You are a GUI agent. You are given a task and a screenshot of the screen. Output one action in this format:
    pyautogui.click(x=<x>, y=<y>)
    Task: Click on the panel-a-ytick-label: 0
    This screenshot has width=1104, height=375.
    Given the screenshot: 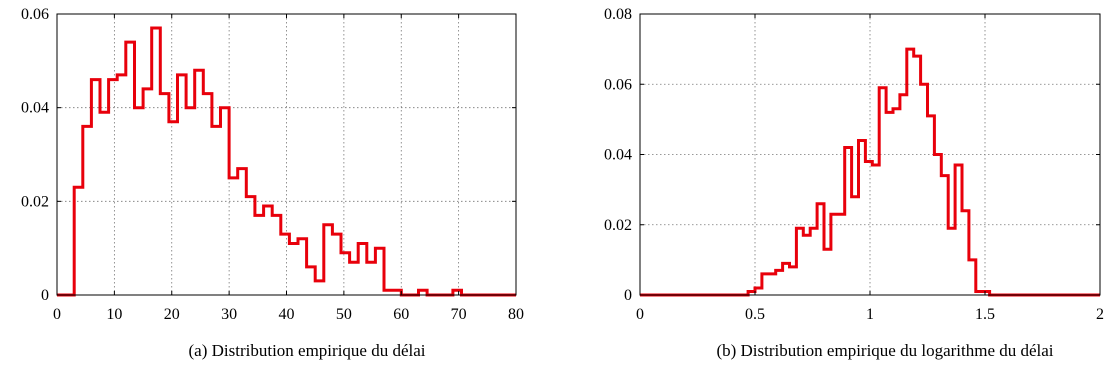 What is the action you would take?
    pyautogui.click(x=45, y=295)
    